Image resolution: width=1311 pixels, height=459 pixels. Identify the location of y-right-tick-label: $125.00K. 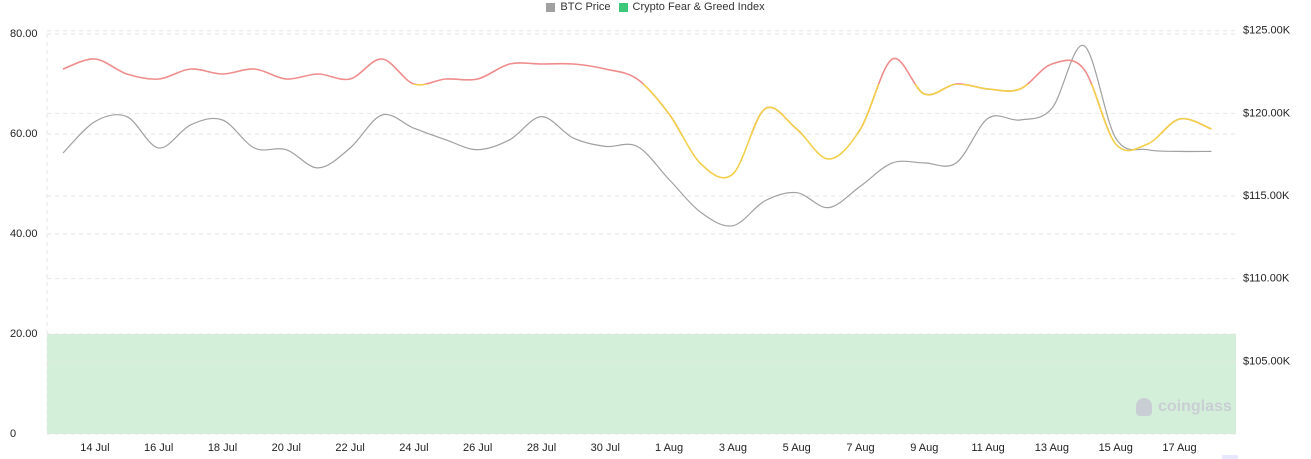
(1267, 31).